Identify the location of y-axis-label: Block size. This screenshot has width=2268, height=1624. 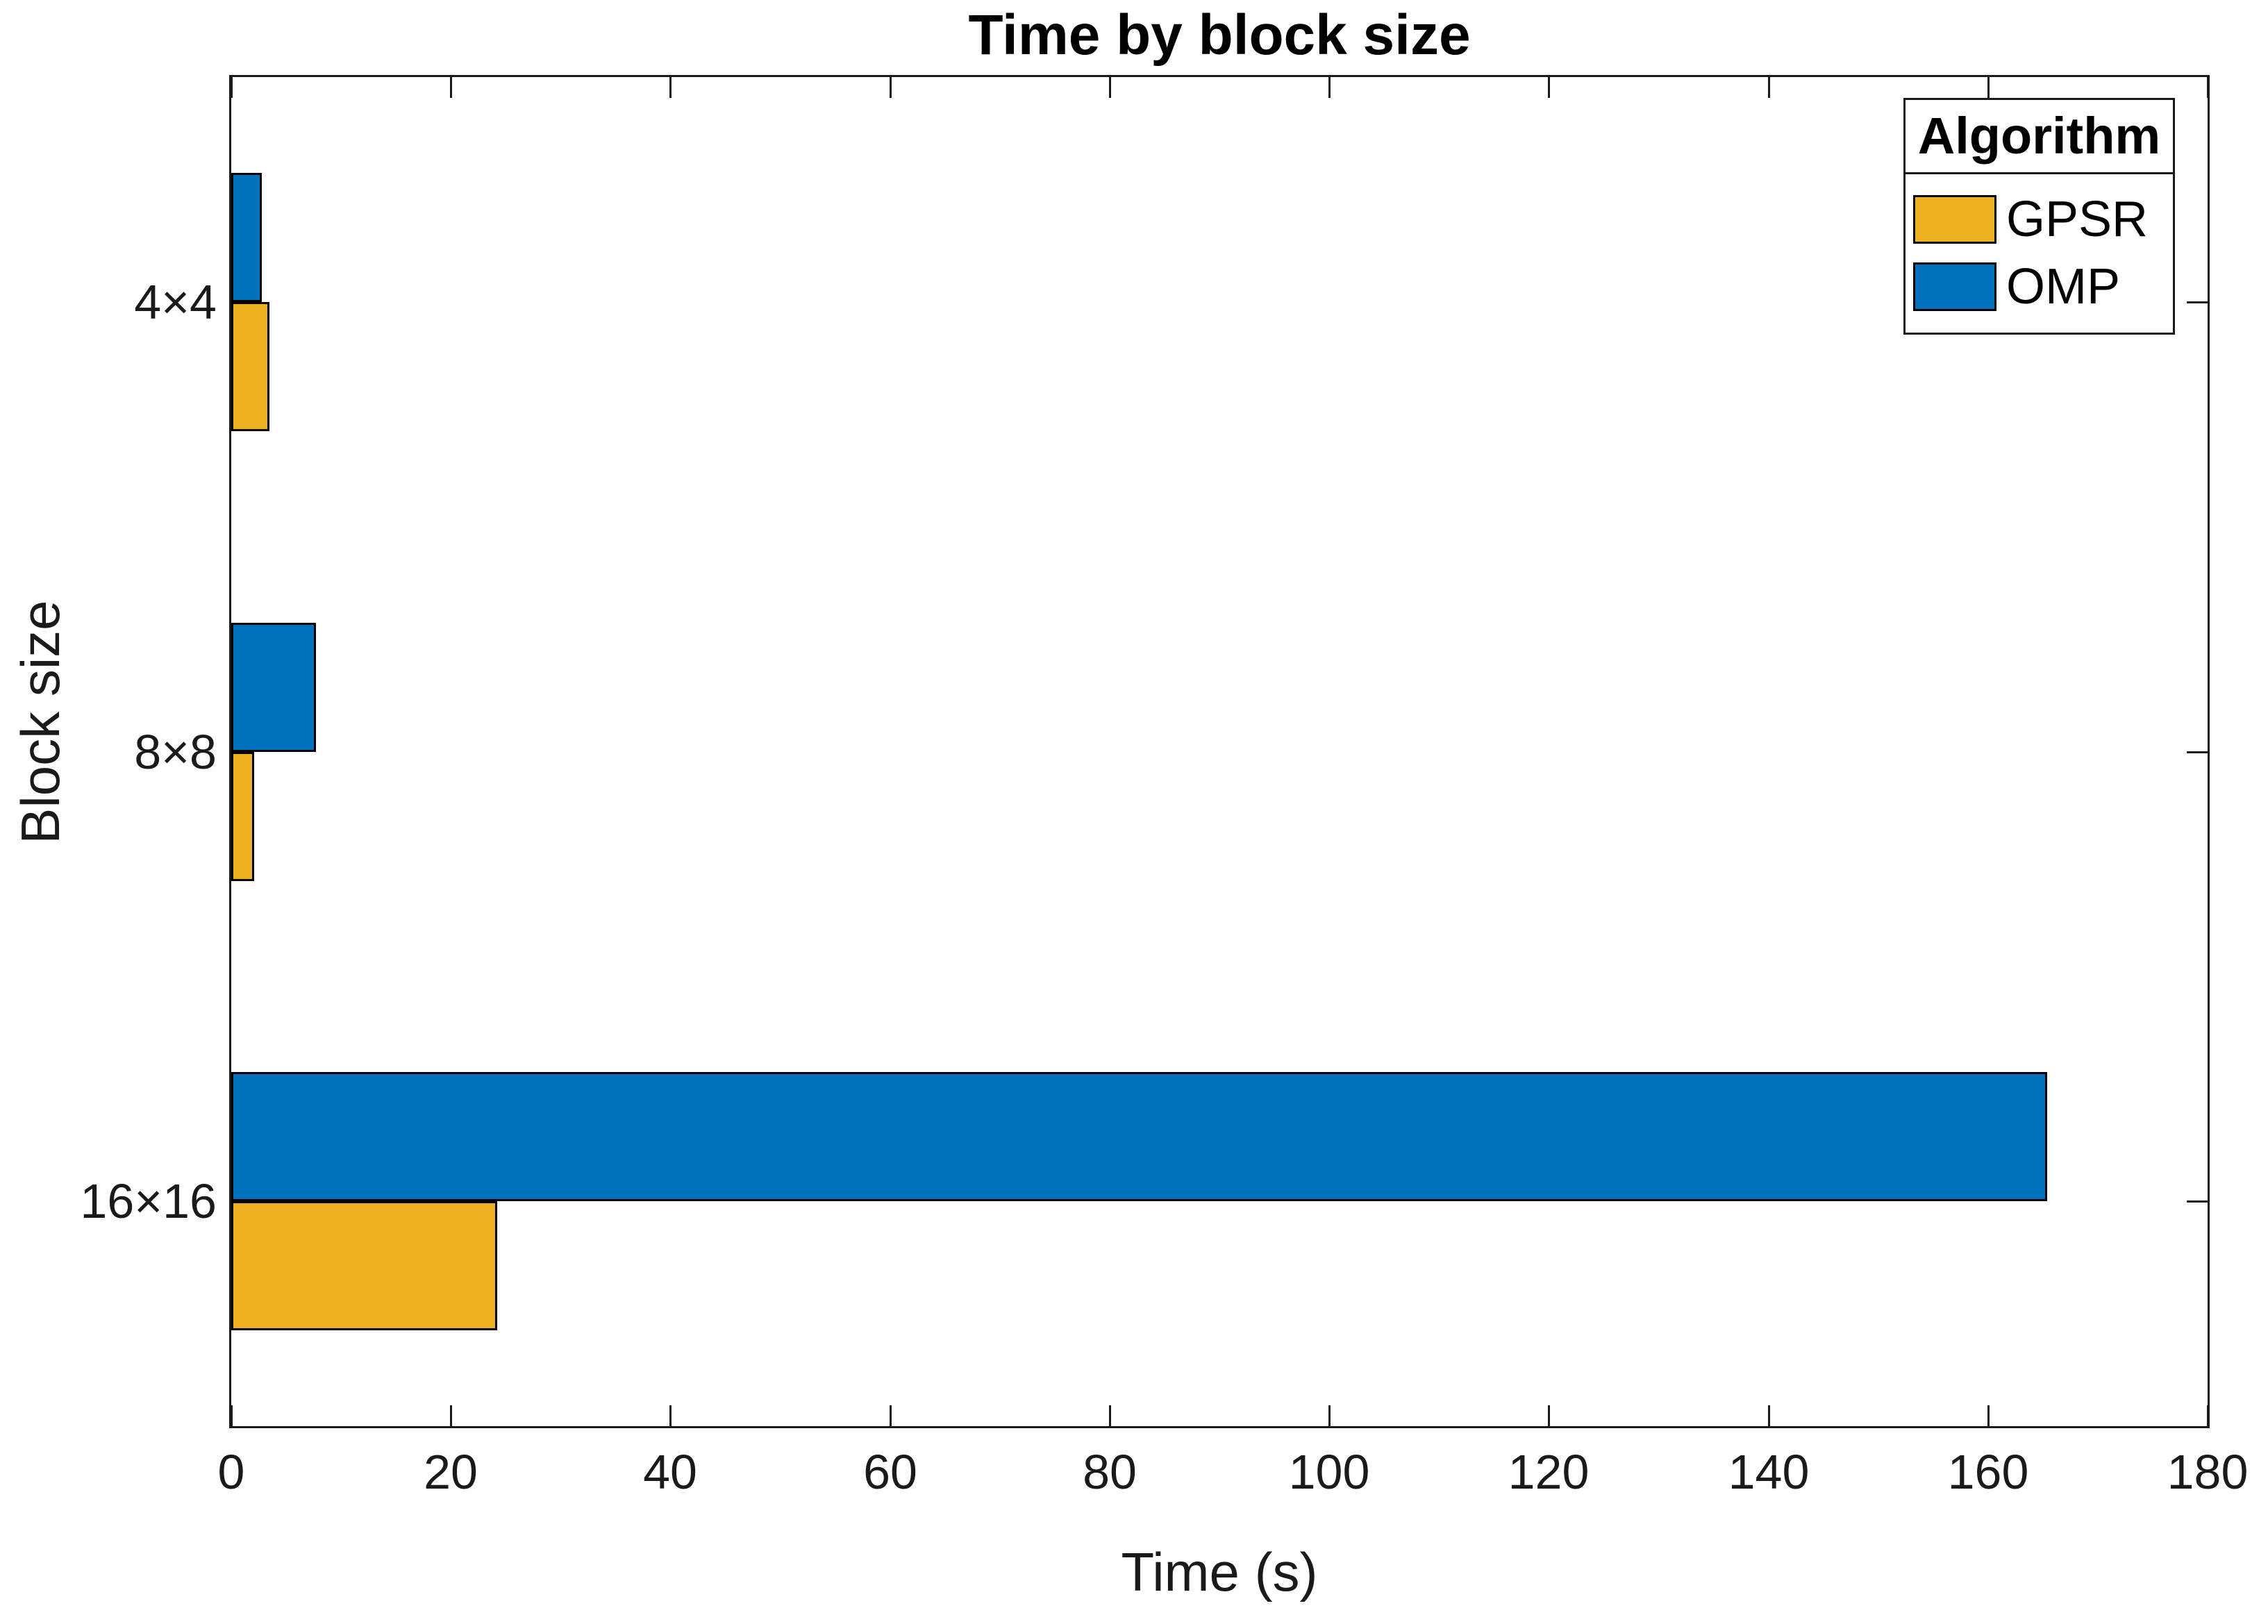
(40, 722).